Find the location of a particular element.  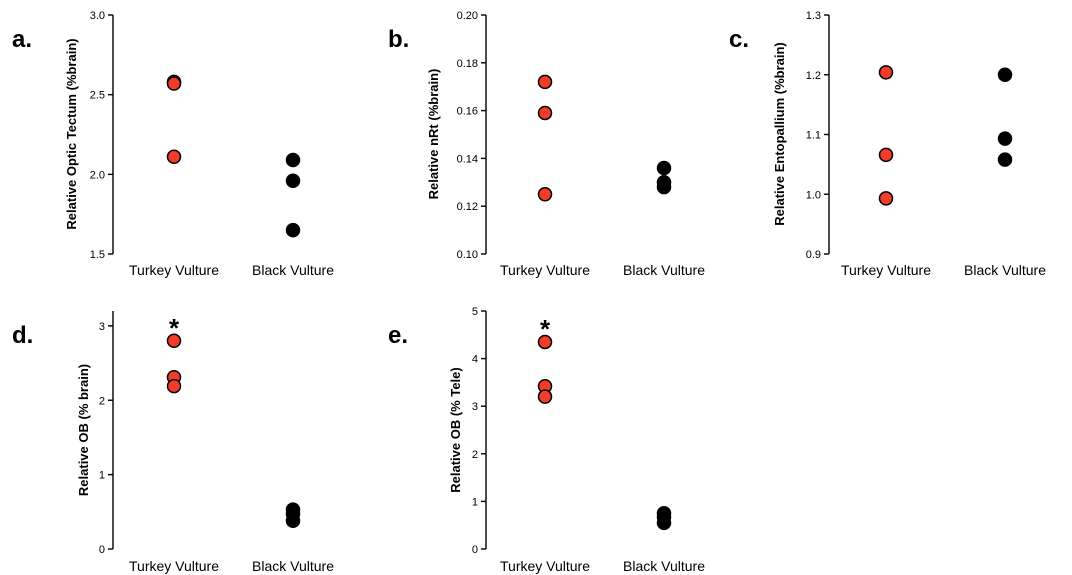

y-axis-label: Relative OB (% brain) is located at coordinates (83, 430).